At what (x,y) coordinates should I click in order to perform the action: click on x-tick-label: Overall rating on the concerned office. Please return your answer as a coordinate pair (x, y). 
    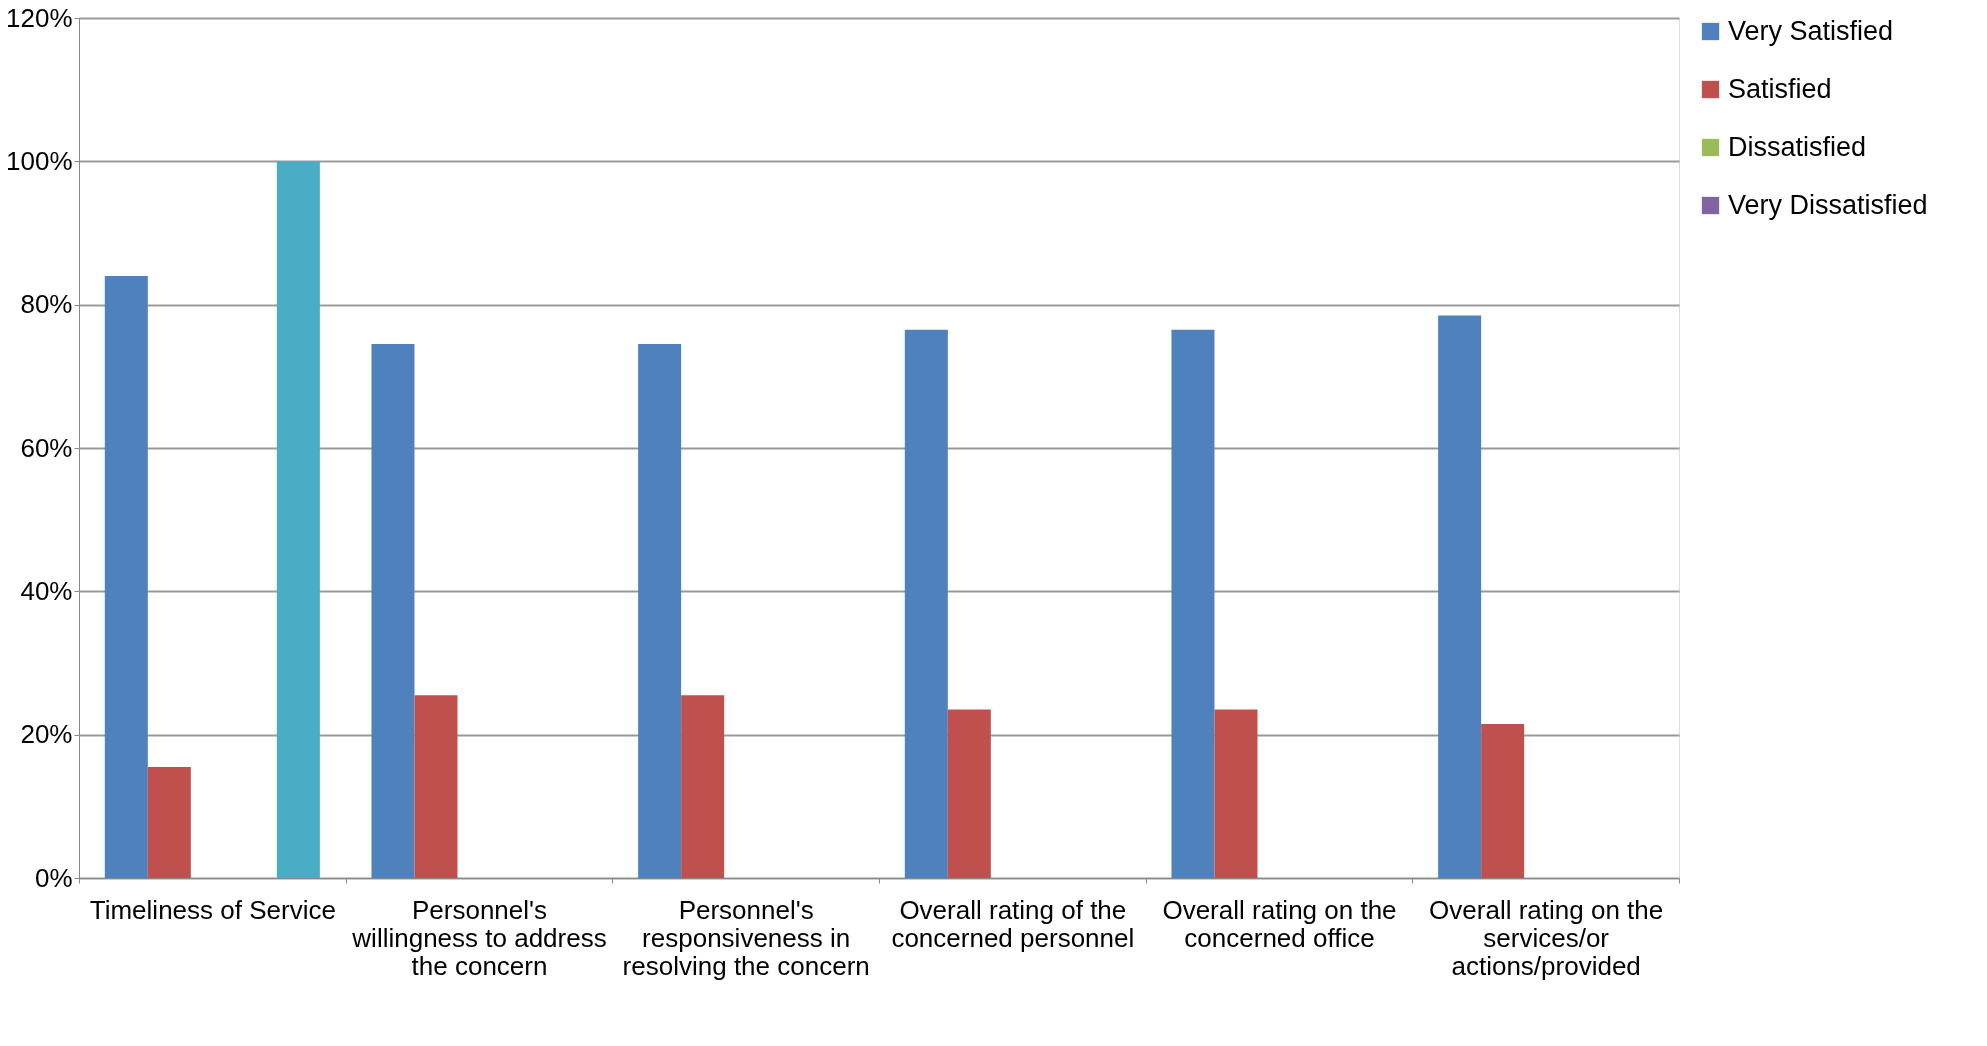
    Looking at the image, I should click on (1279, 923).